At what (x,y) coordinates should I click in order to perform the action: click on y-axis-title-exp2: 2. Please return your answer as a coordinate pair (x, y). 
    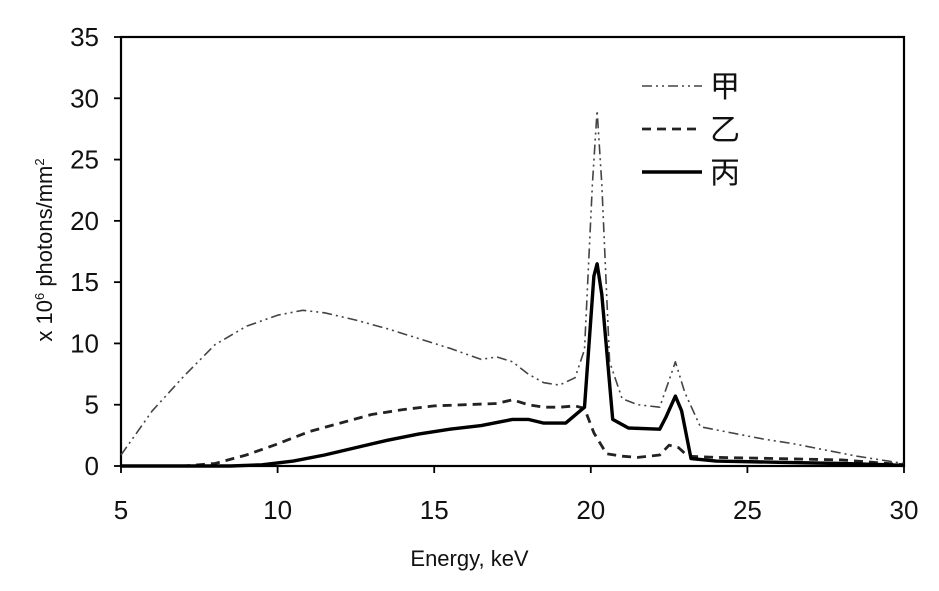
    Looking at the image, I should click on (39, 162).